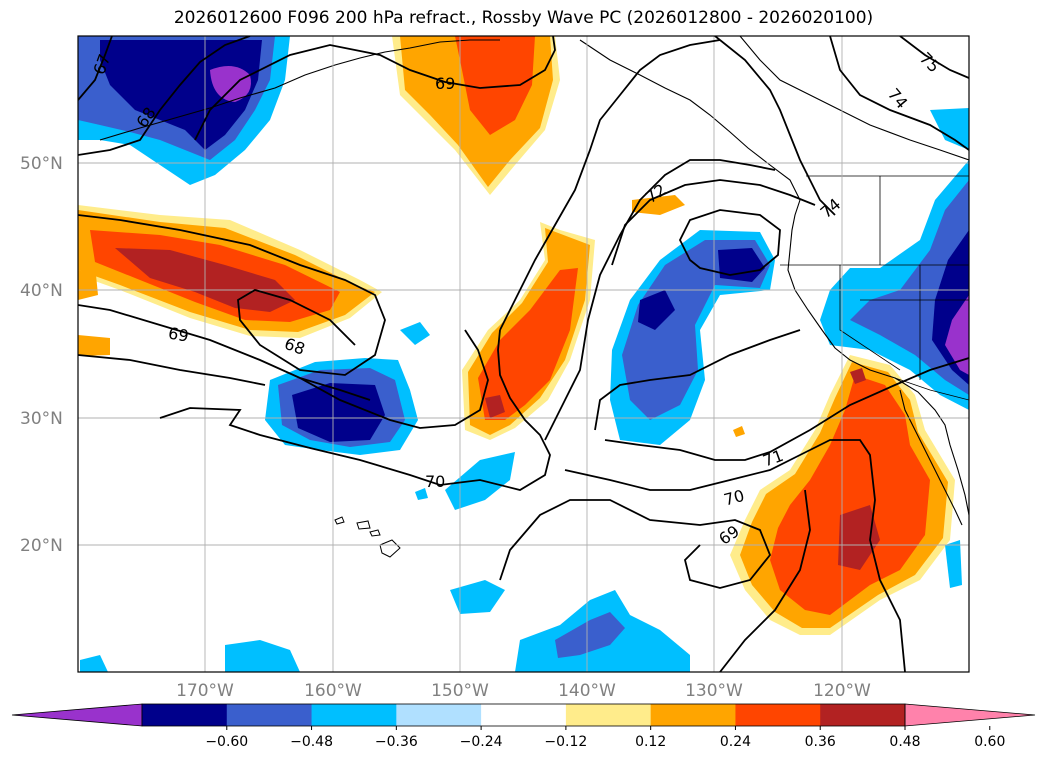 The width and height of the screenshot is (1047, 765). Describe the element at coordinates (230, 84) in the screenshot. I see `neg-blob-nw-purple` at that location.